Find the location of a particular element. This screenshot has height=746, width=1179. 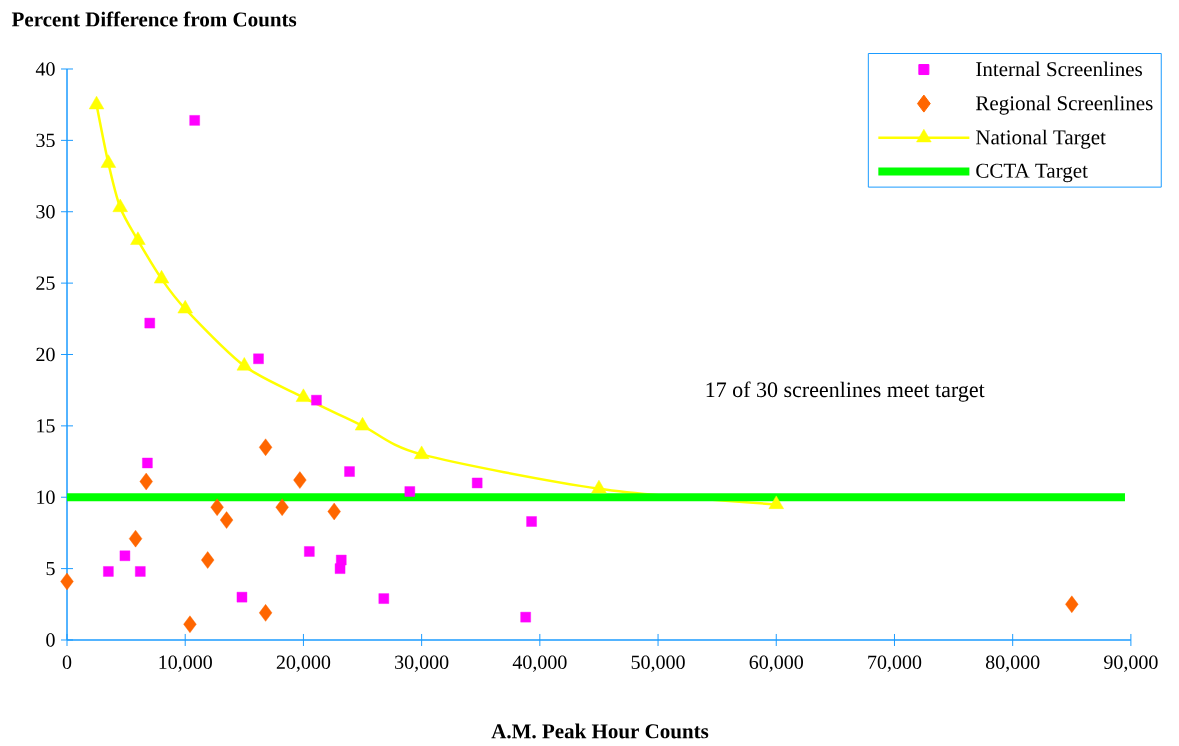

x-tick-label: 10,000 is located at coordinates (185, 663).